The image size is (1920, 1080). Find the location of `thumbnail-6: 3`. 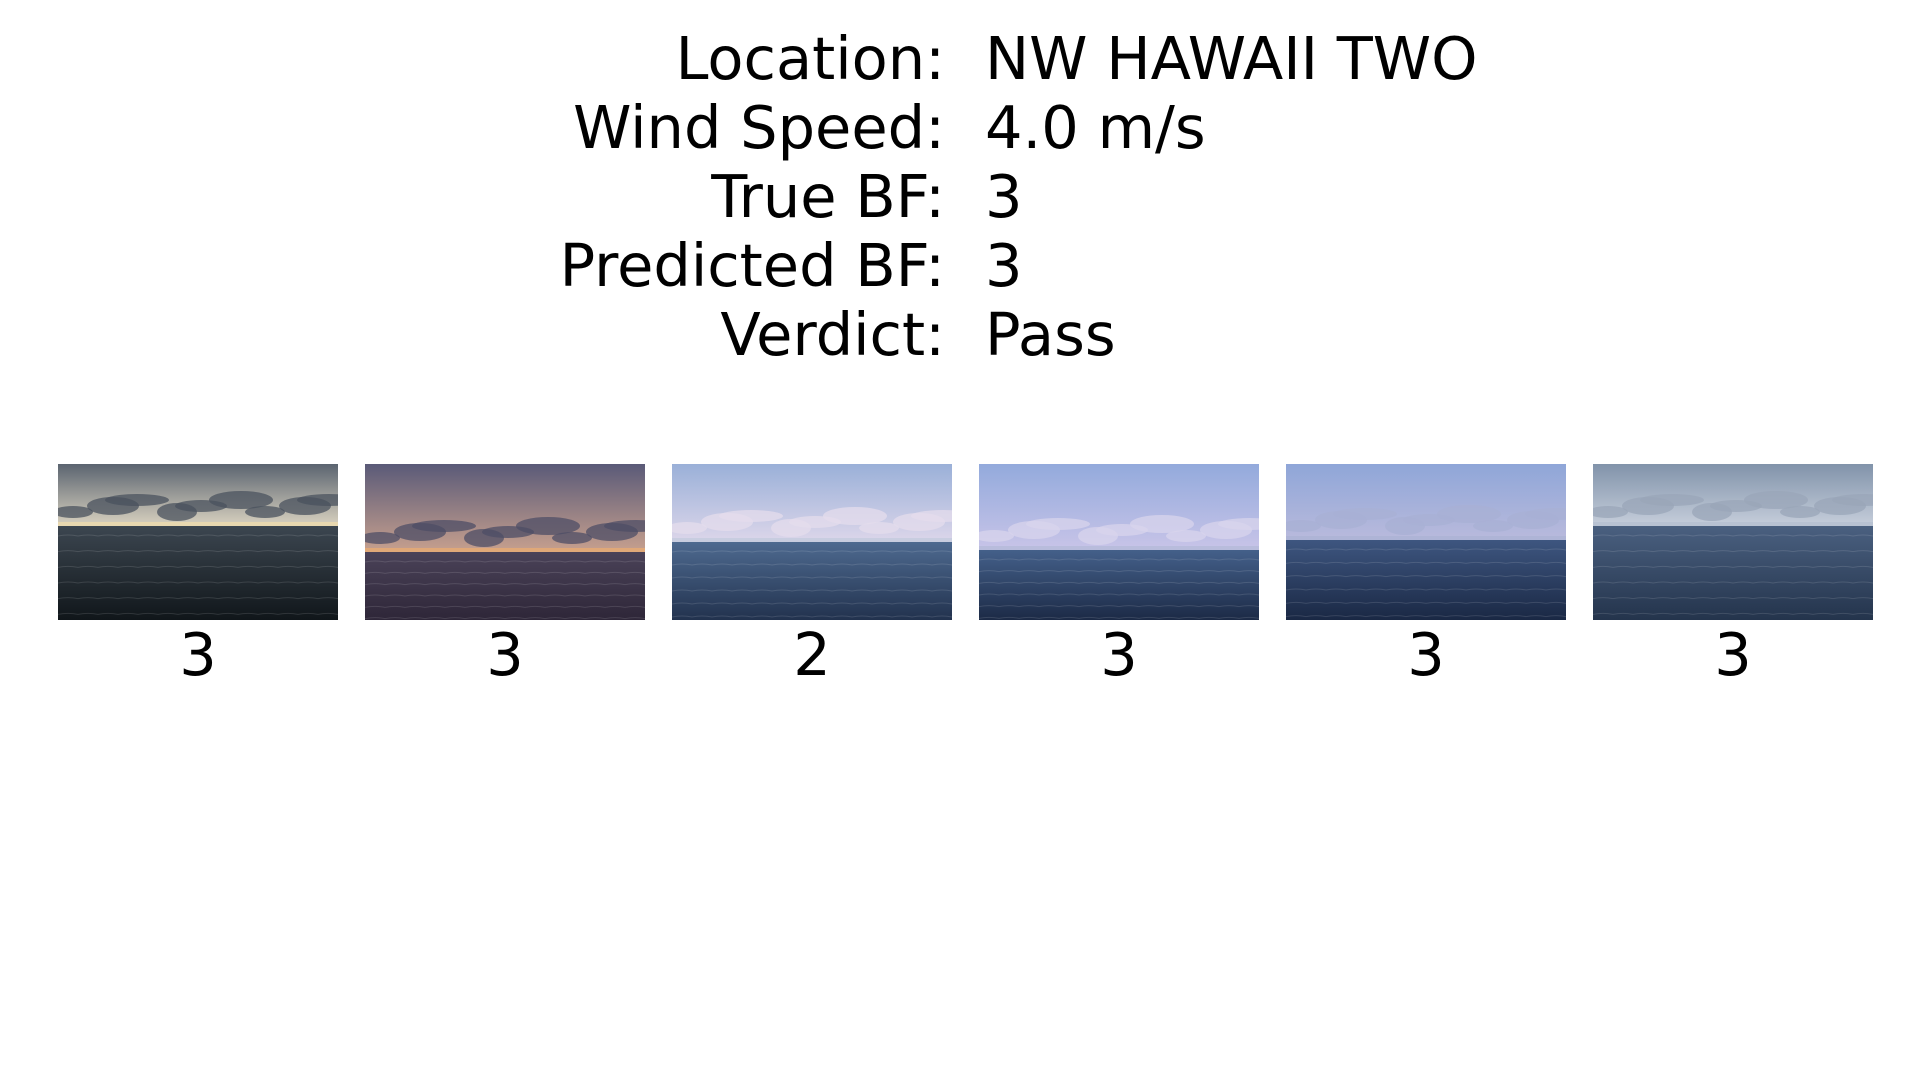

thumbnail-6: 3 is located at coordinates (1733, 576).